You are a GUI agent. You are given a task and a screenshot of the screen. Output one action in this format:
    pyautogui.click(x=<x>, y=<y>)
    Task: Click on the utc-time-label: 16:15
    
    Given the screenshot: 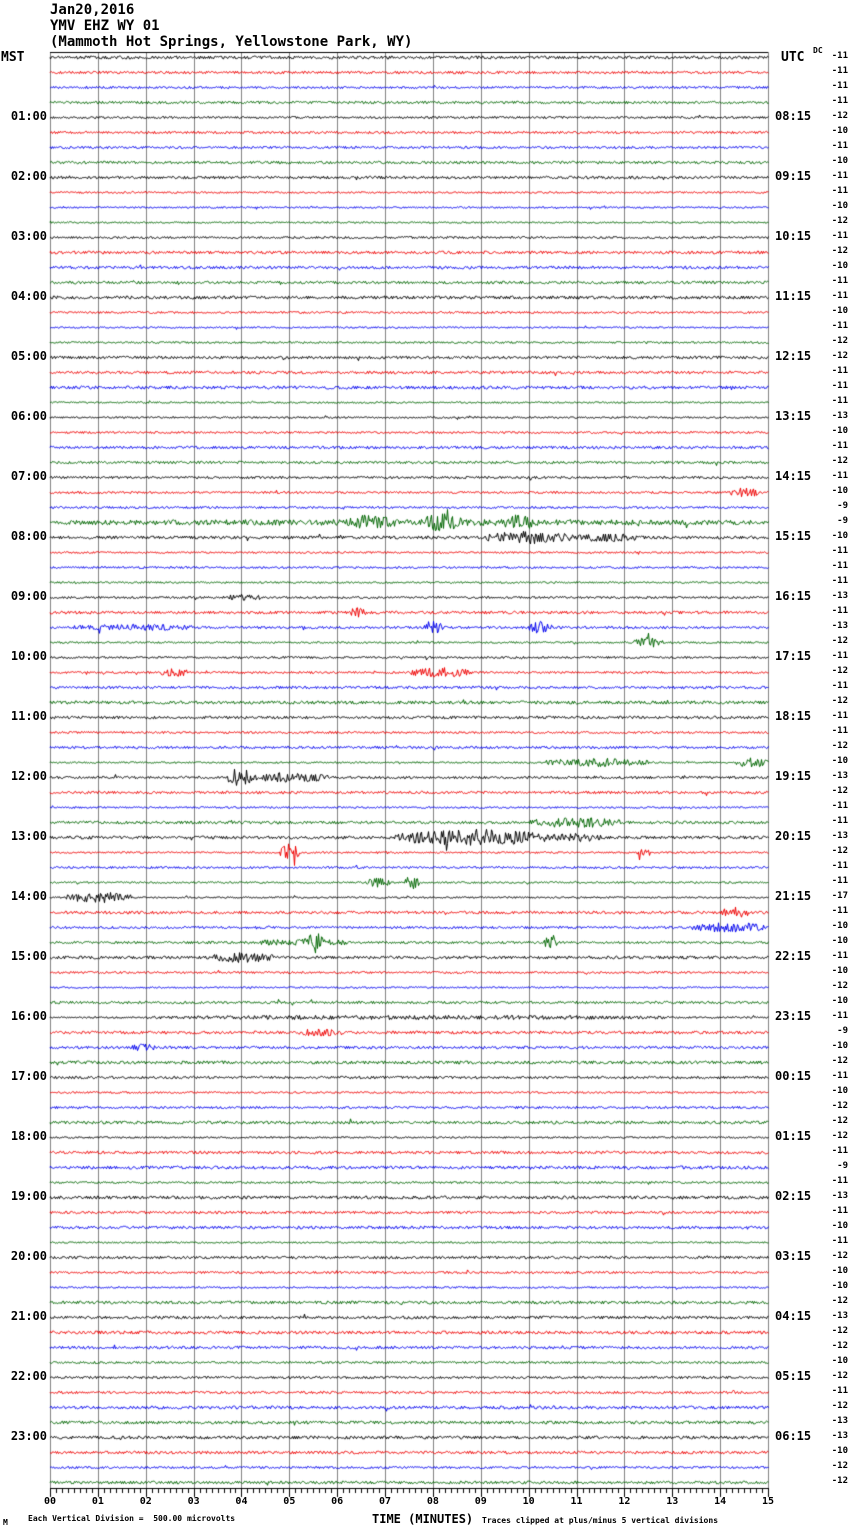 What is the action you would take?
    pyautogui.click(x=793, y=596)
    